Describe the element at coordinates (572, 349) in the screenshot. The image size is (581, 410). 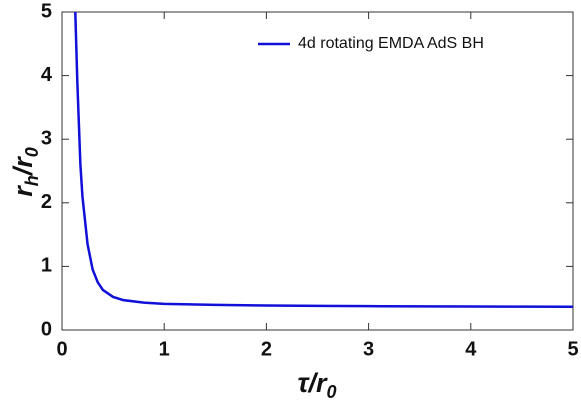
I see `x-tick-label: 5` at that location.